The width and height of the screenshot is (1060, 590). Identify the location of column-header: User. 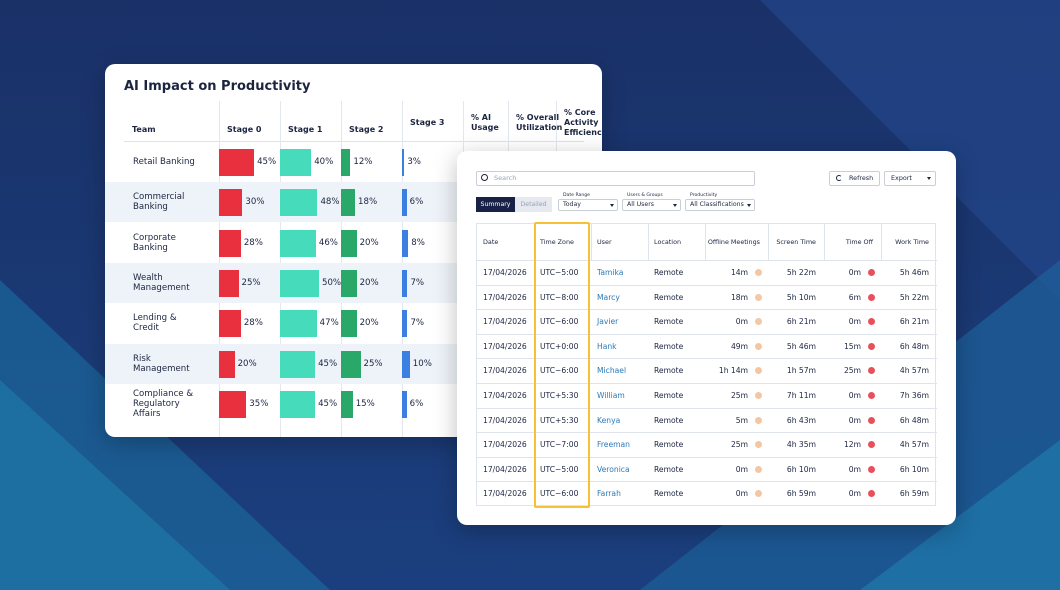
(604, 242).